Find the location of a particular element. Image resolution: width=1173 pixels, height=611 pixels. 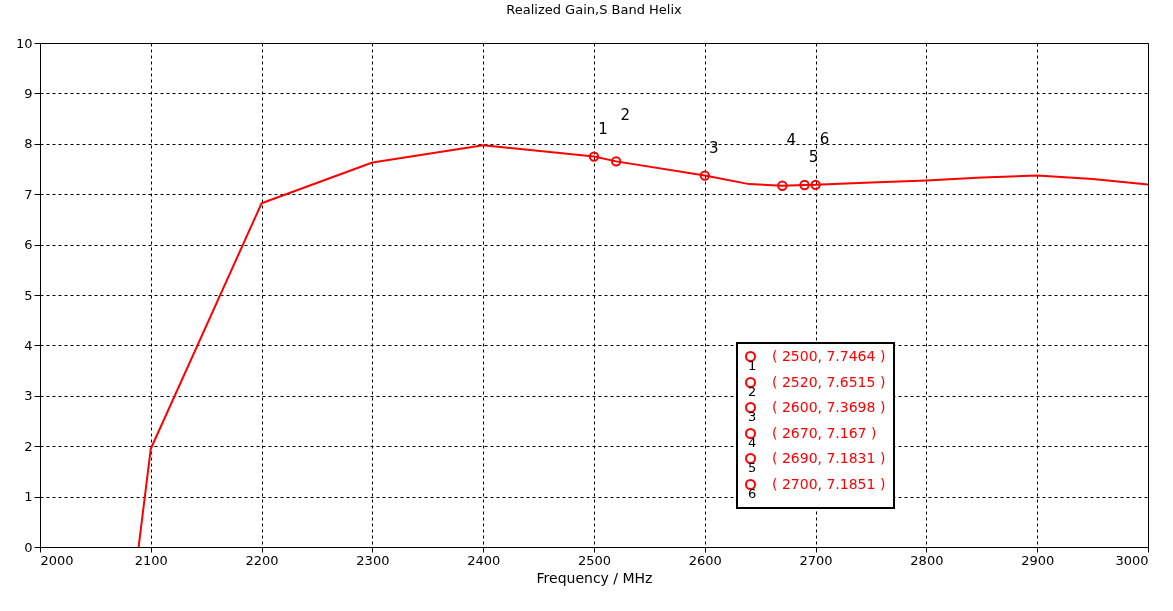

y-tick-label: 10 is located at coordinates (24, 43).